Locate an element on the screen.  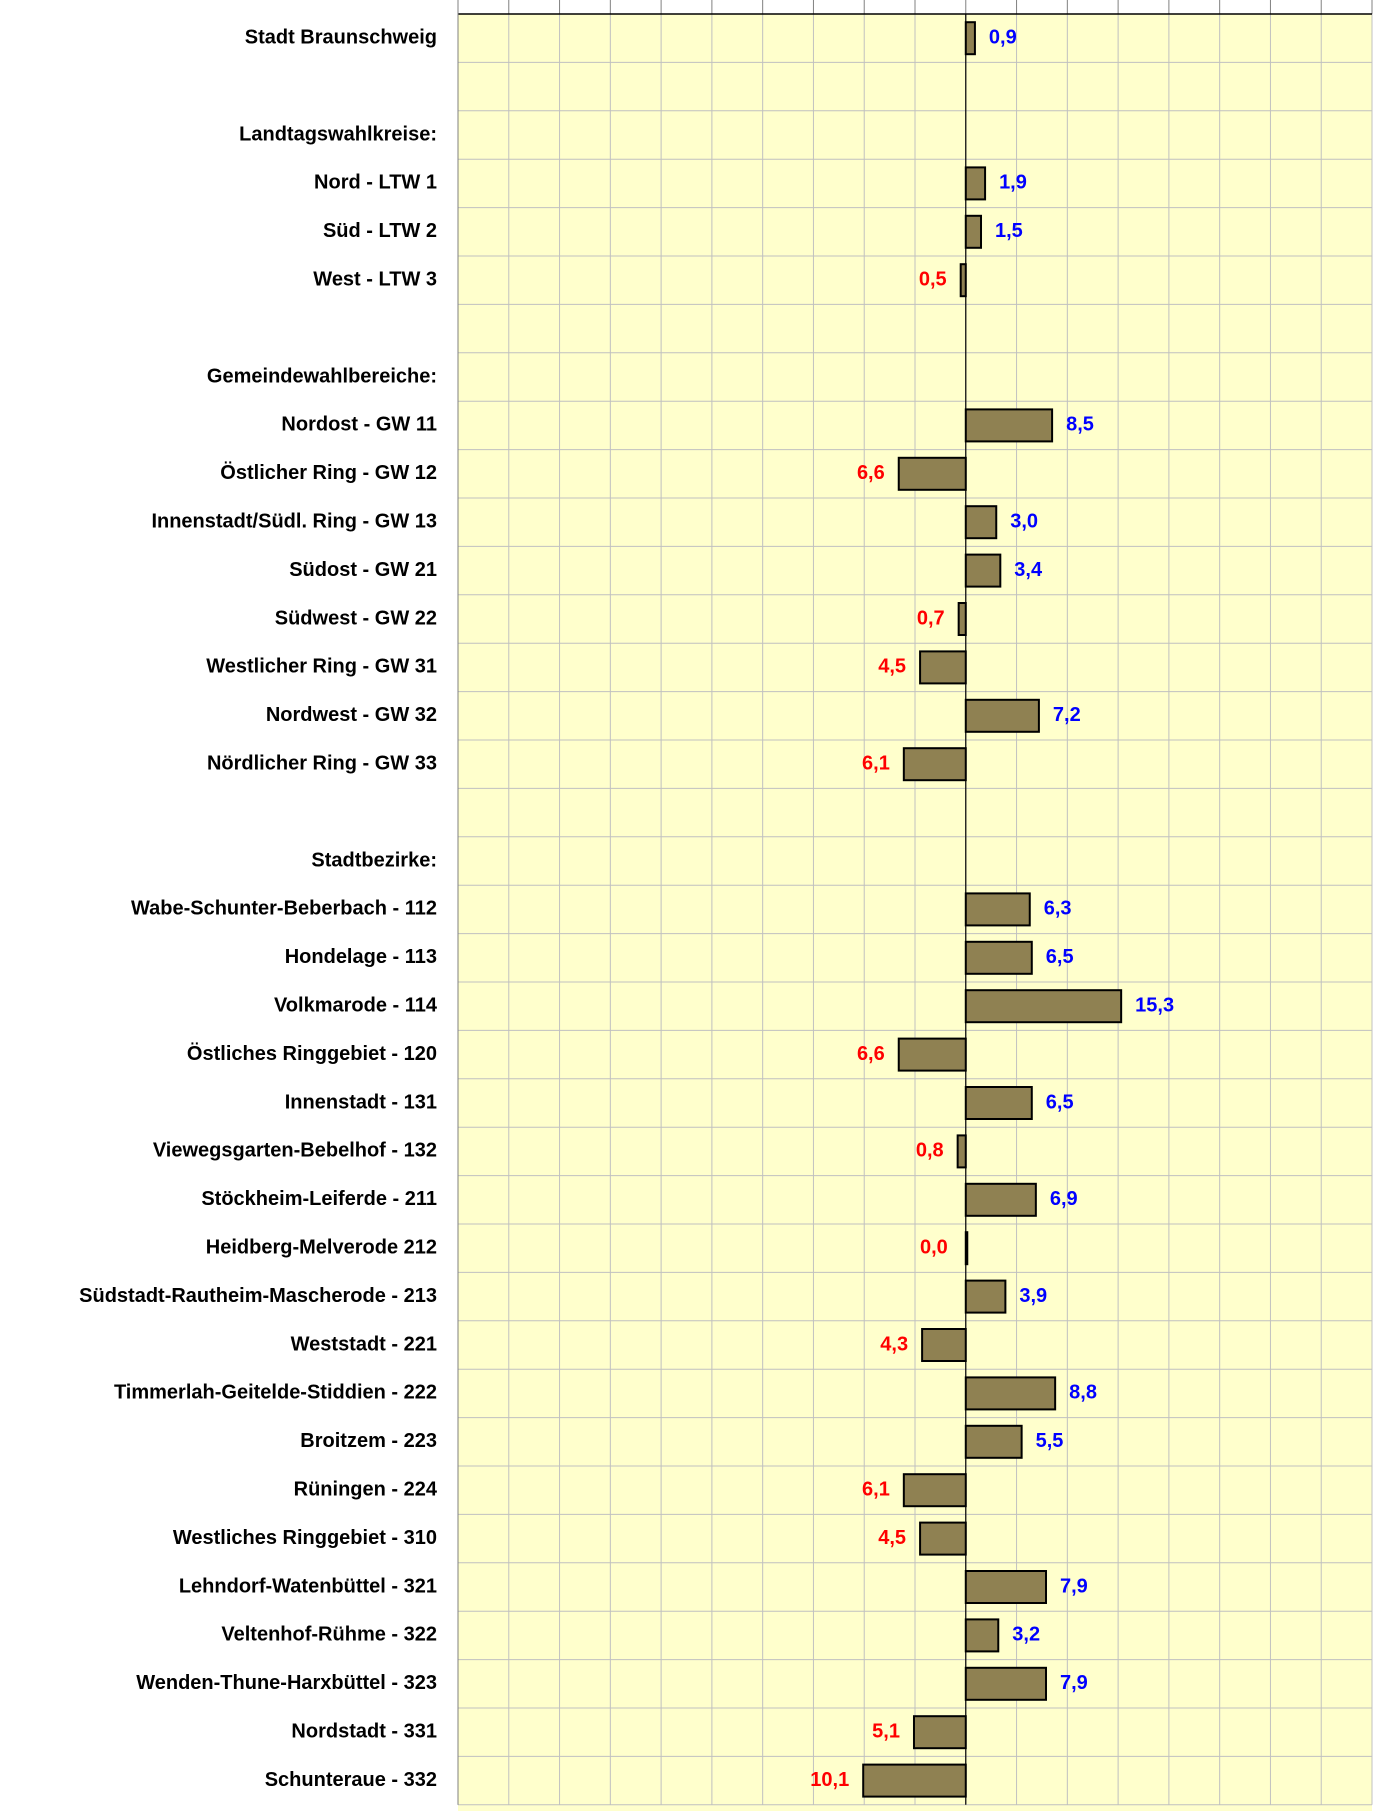
category-label: Lehndorf-Watenbüttel - 321 is located at coordinates (308, 1586).